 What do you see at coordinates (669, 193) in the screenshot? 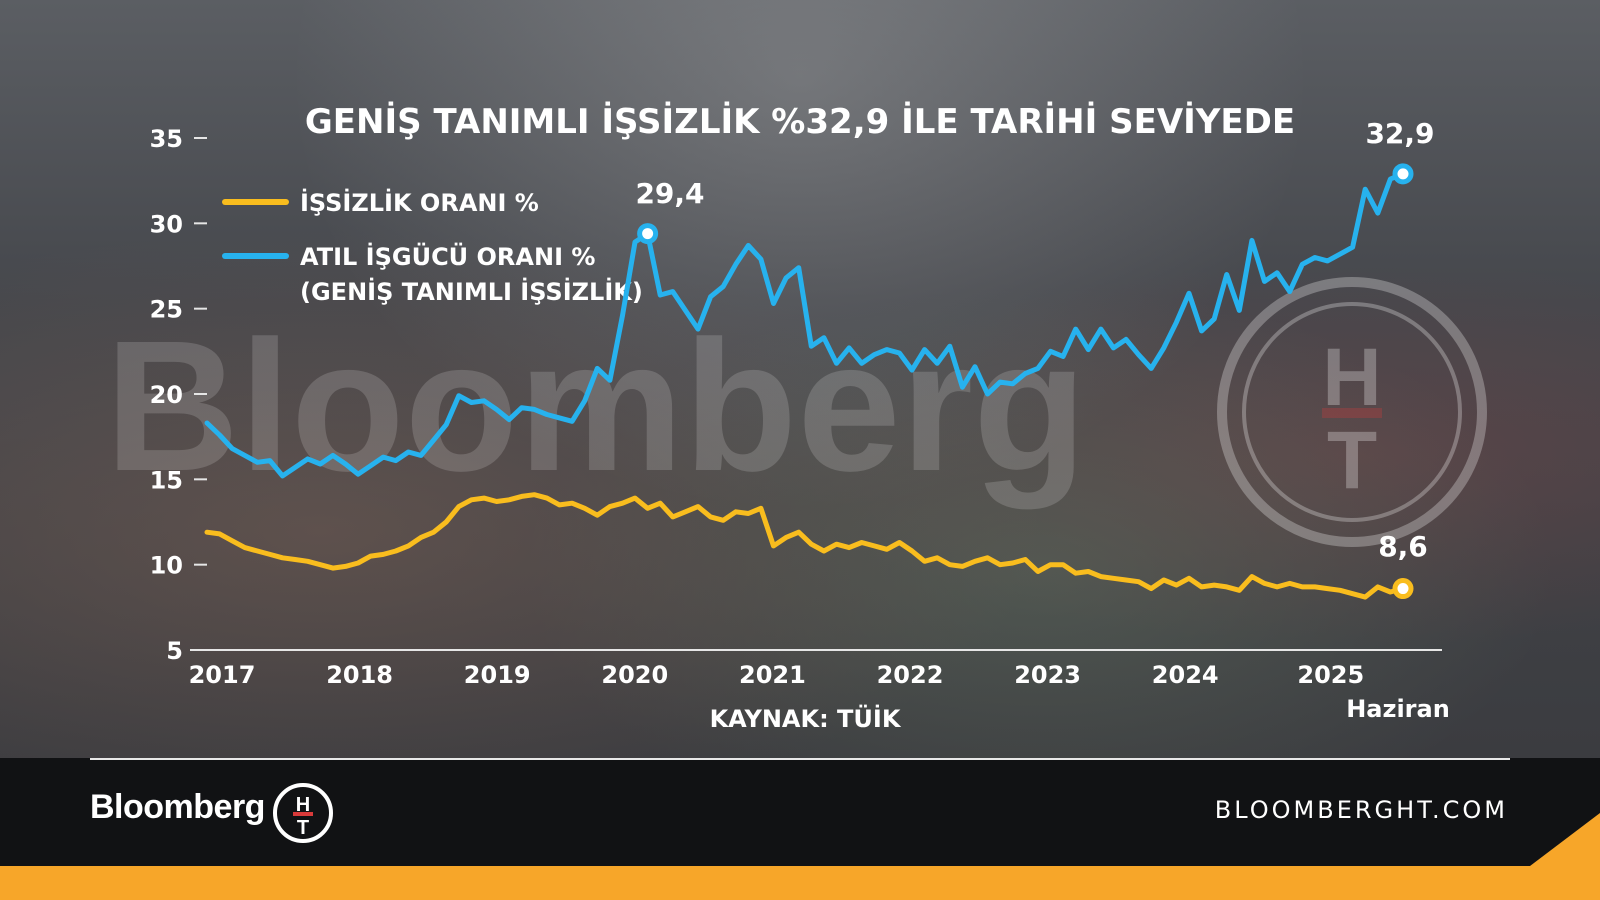
I see `annotation-atil-peak-2020: 29,4` at bounding box center [669, 193].